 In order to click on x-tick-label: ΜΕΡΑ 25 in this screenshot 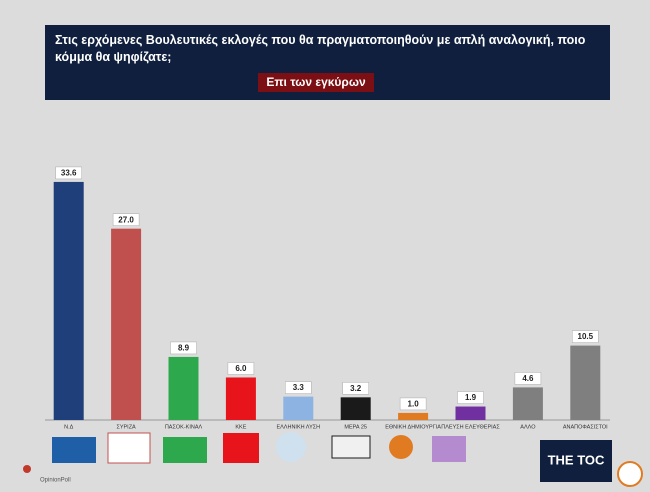, I will do `click(355, 427)`.